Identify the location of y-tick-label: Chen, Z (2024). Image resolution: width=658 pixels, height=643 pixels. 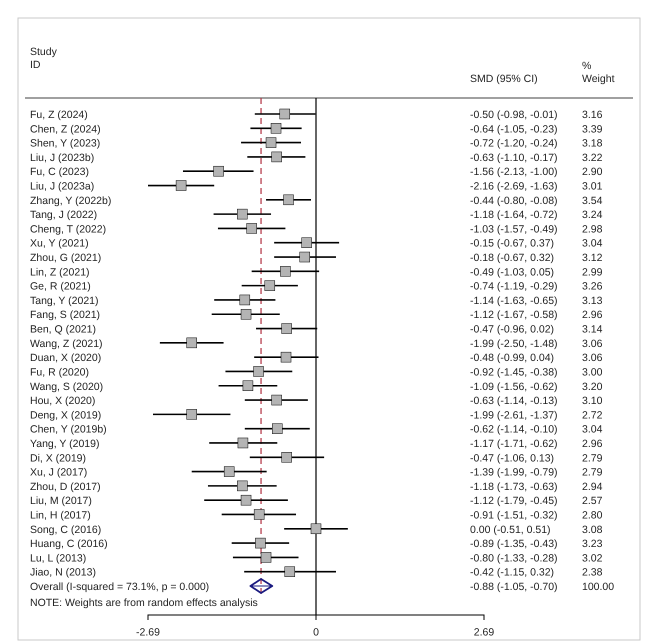
(65, 129).